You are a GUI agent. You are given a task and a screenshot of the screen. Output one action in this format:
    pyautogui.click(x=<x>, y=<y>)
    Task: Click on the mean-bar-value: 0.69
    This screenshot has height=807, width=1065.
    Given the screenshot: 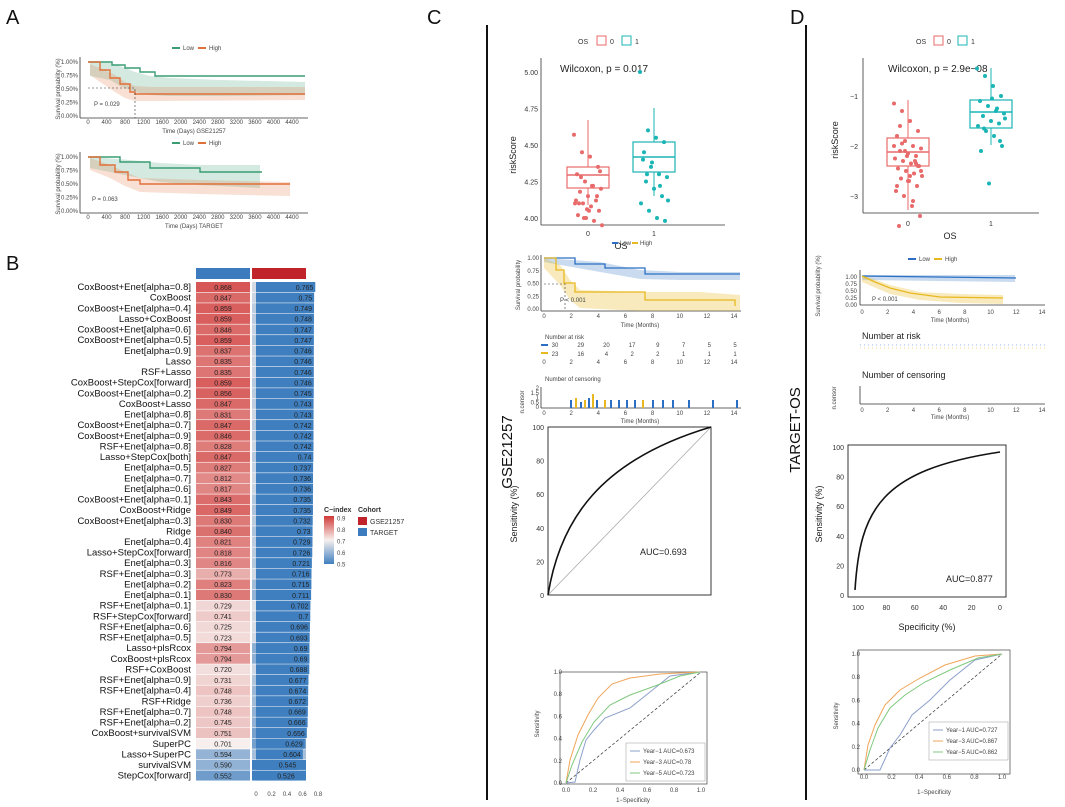 What is the action you would take?
    pyautogui.click(x=301, y=660)
    